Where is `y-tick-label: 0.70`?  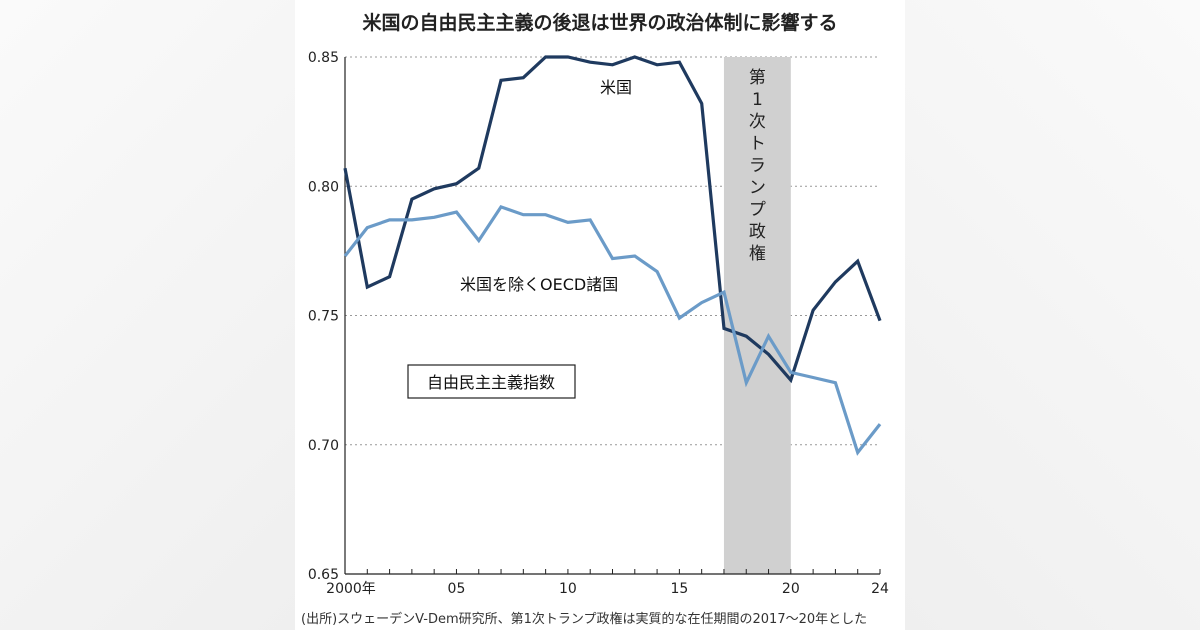 y-tick-label: 0.70 is located at coordinates (323, 446).